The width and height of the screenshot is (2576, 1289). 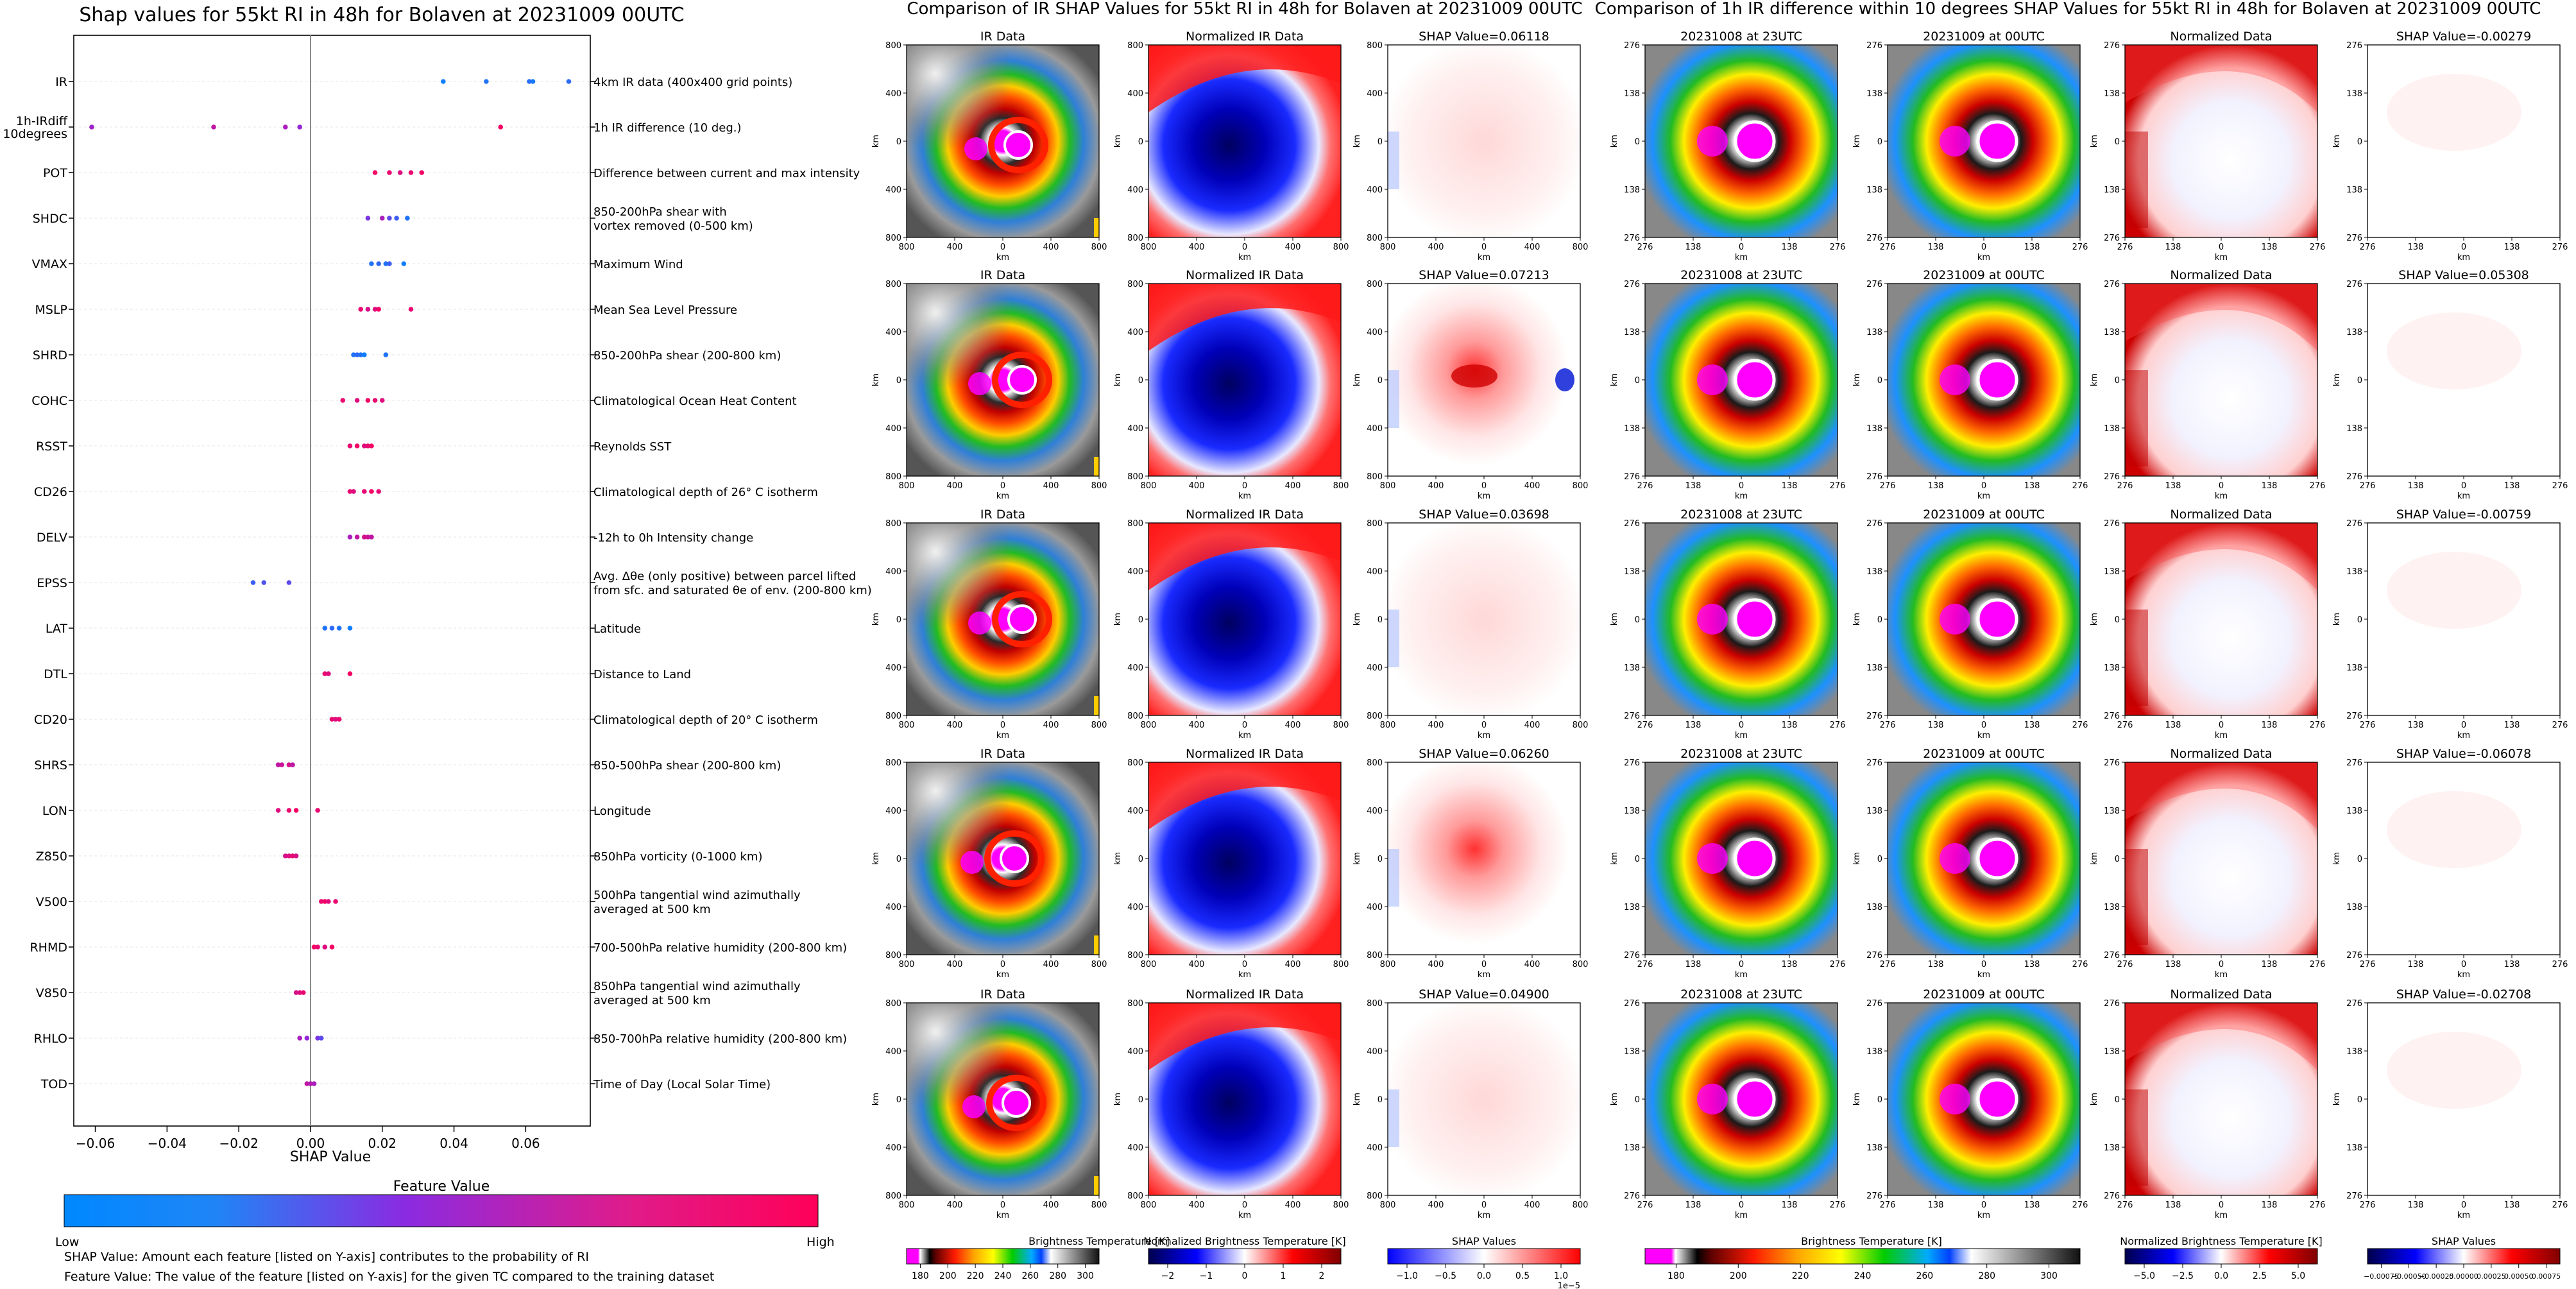 What do you see at coordinates (1755, 380) in the screenshot?
I see `diff-eye` at bounding box center [1755, 380].